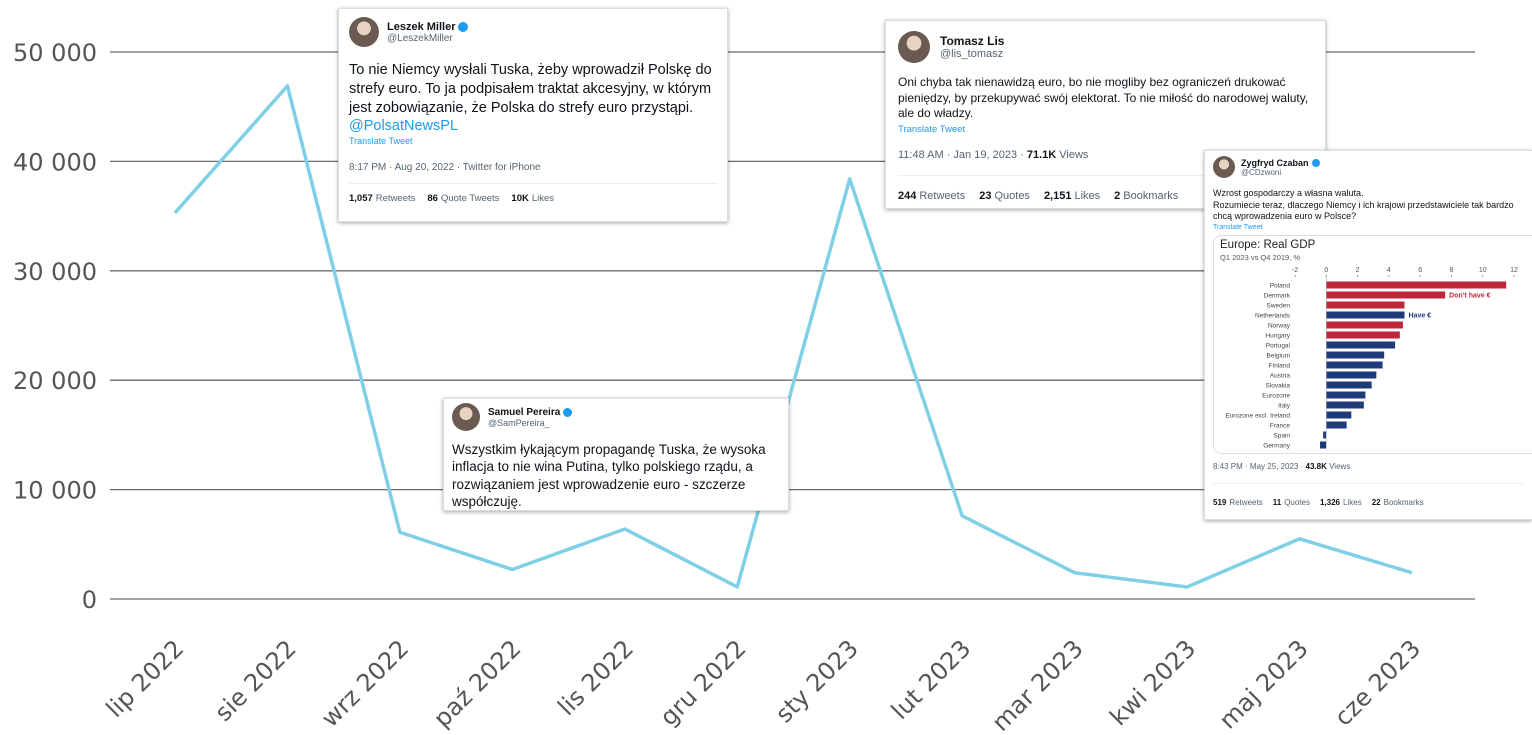 This screenshot has width=1532, height=735. What do you see at coordinates (1389, 270) in the screenshot?
I see `x-tick-label: 4` at bounding box center [1389, 270].